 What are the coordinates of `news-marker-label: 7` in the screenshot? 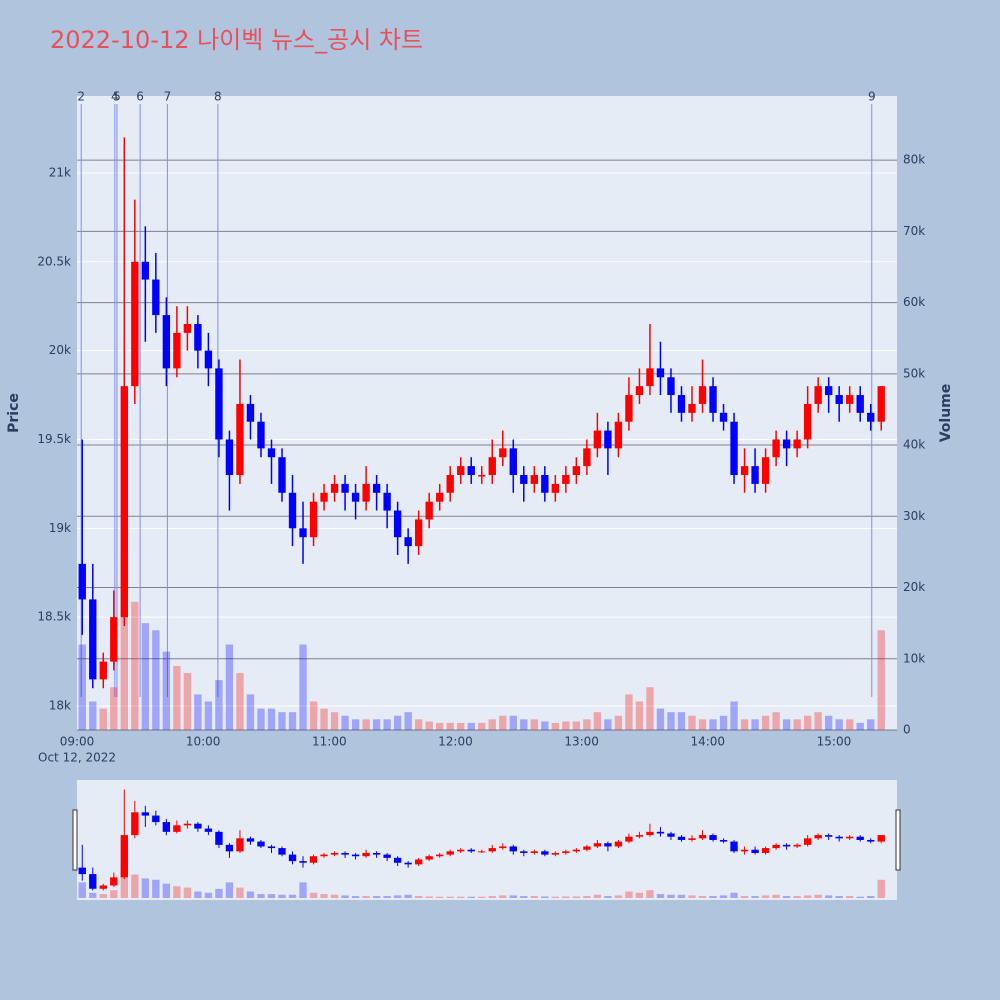 It's located at (168, 97).